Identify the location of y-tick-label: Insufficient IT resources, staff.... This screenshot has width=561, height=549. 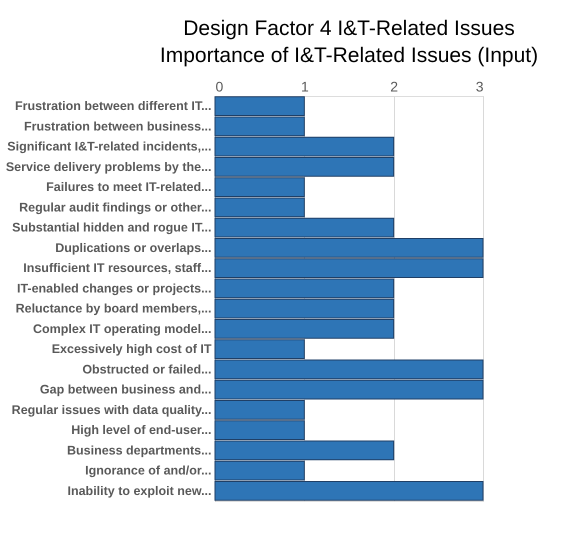
(117, 268).